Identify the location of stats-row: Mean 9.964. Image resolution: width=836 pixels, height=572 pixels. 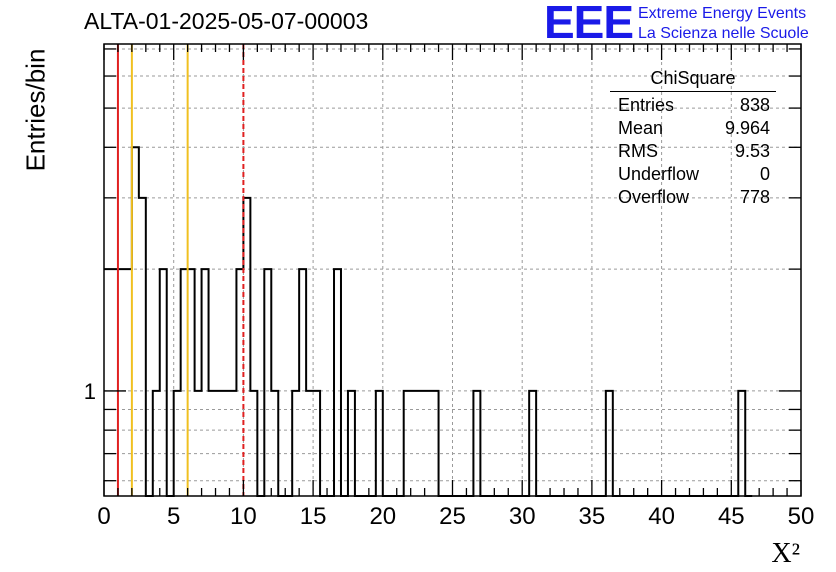
(693, 128).